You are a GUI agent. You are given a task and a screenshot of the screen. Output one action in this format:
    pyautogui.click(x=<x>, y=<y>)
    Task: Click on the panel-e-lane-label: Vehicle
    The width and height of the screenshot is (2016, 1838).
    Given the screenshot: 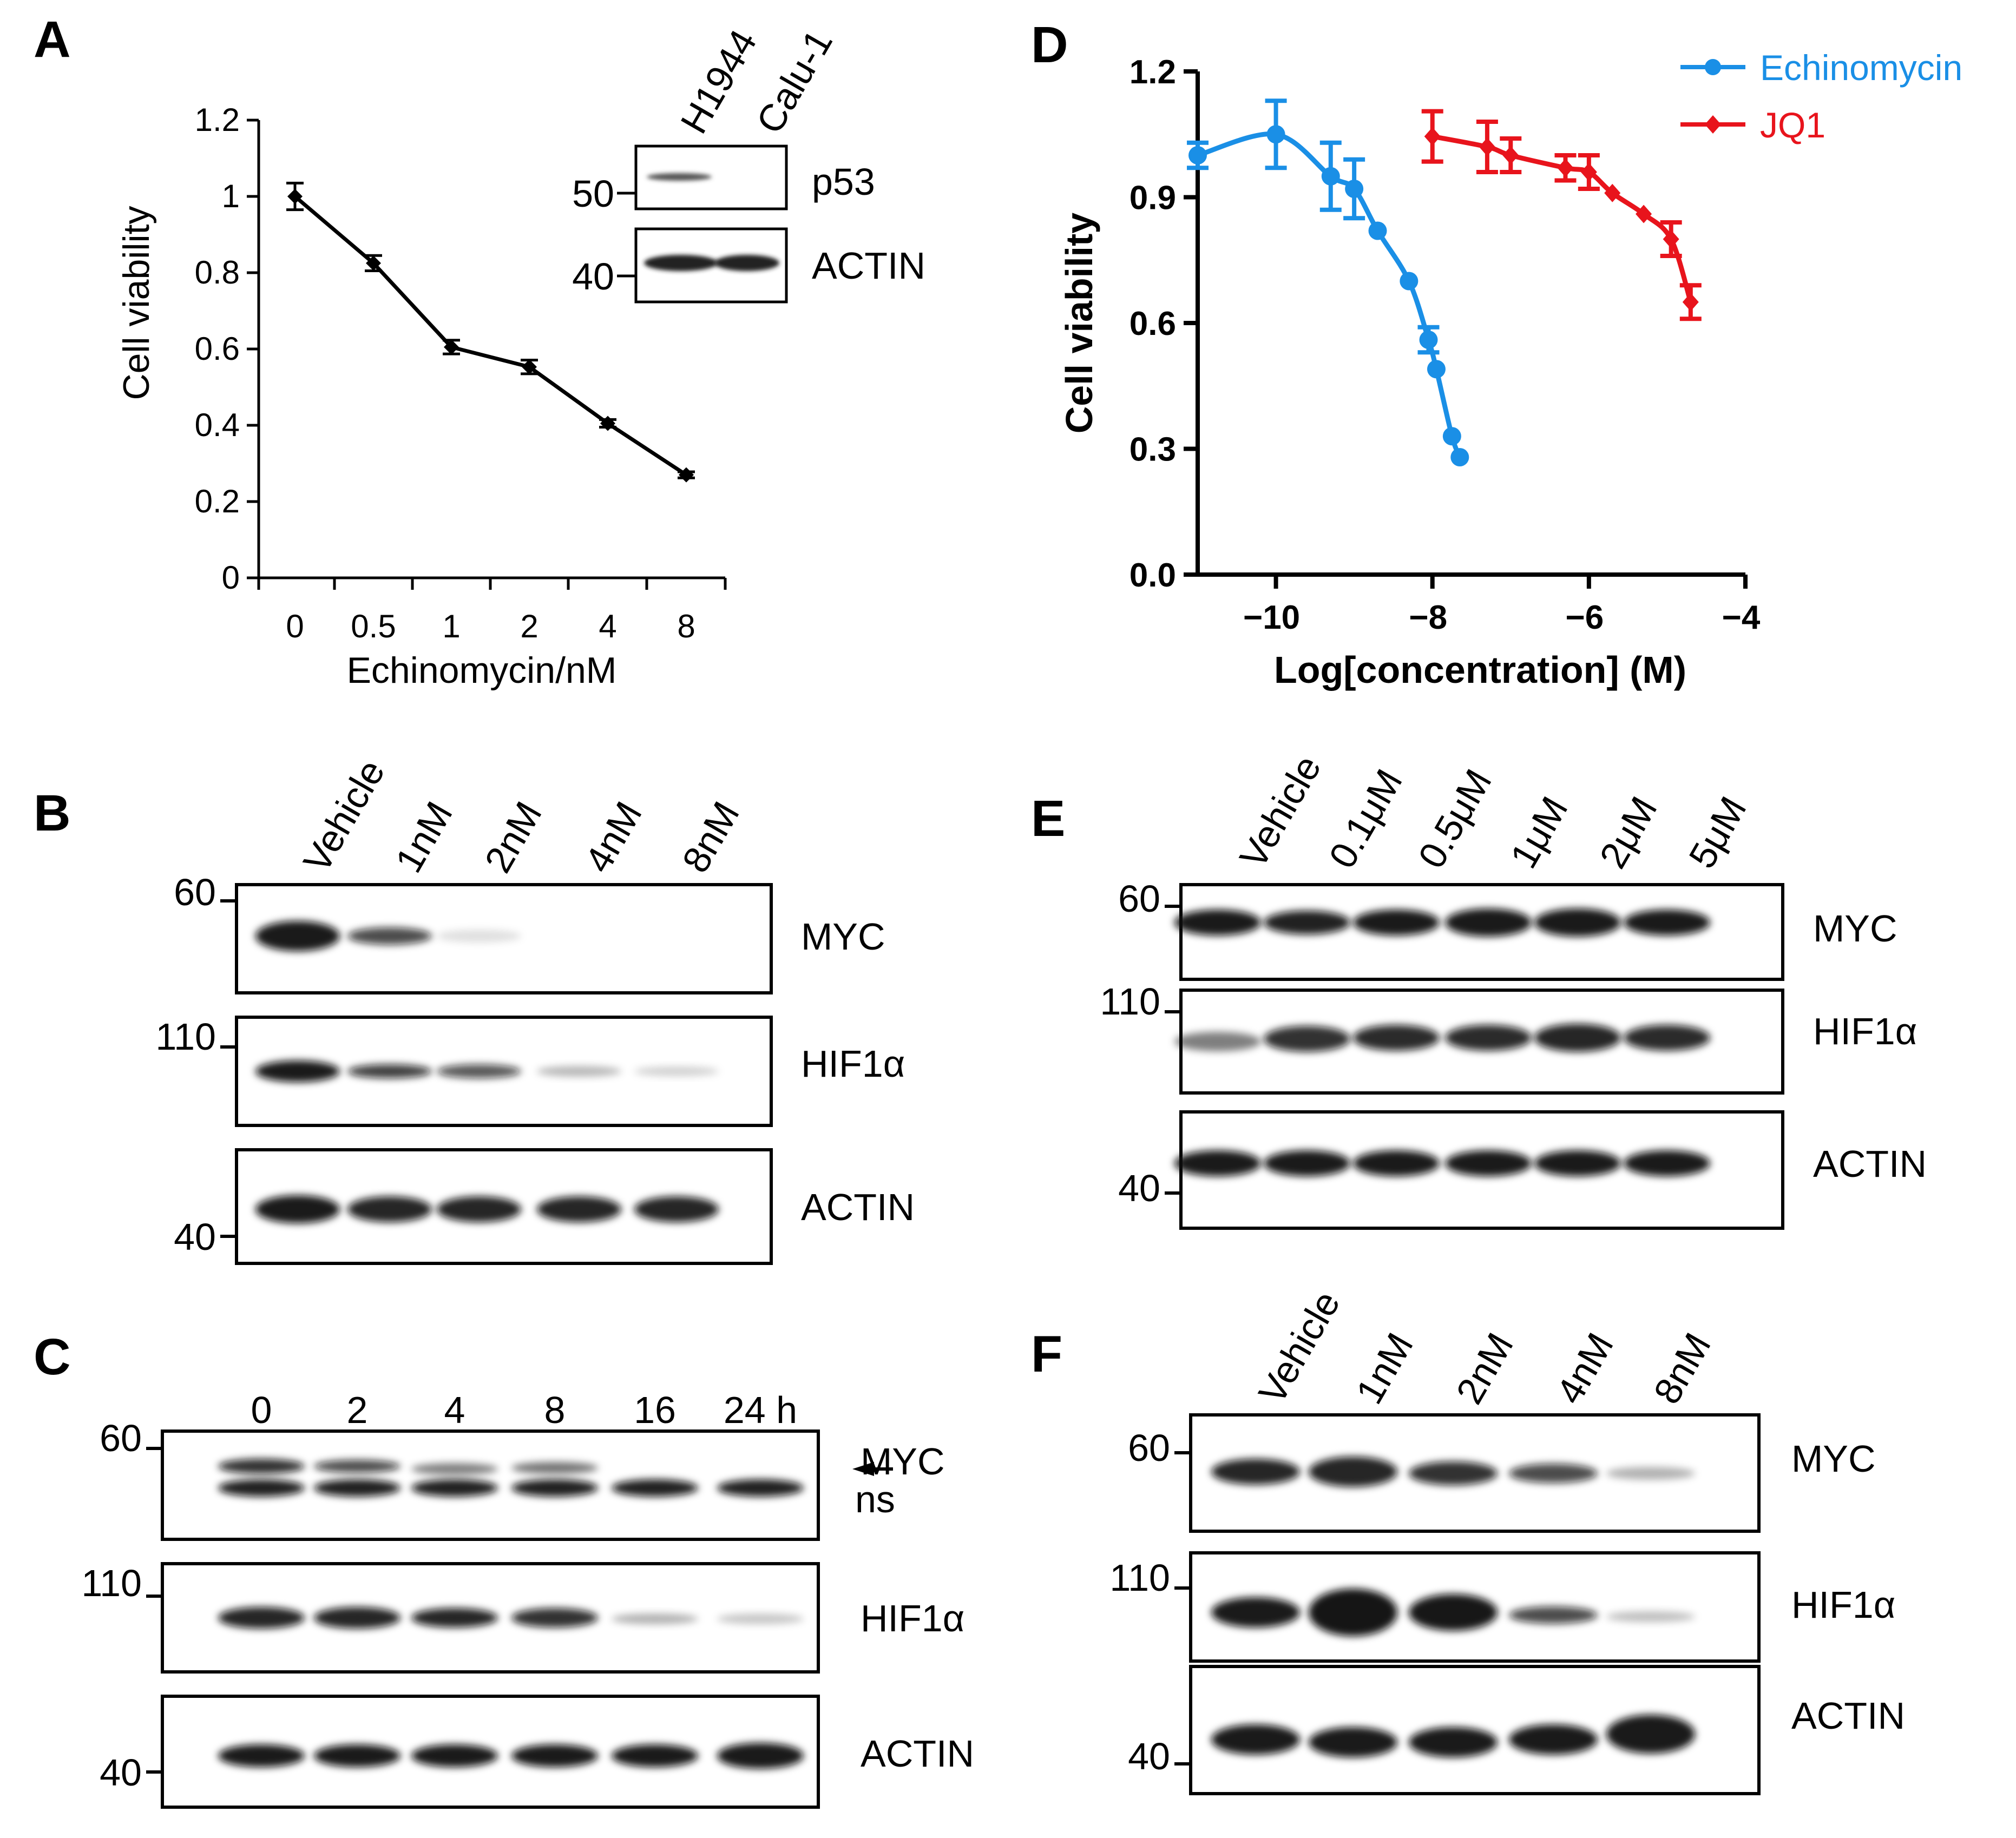 What is the action you would take?
    pyautogui.click(x=1280, y=811)
    